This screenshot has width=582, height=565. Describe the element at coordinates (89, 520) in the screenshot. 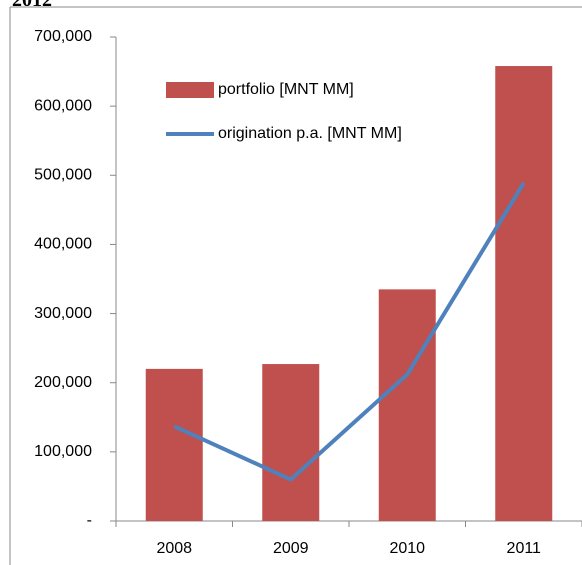

I see `y-tick-label: -` at that location.